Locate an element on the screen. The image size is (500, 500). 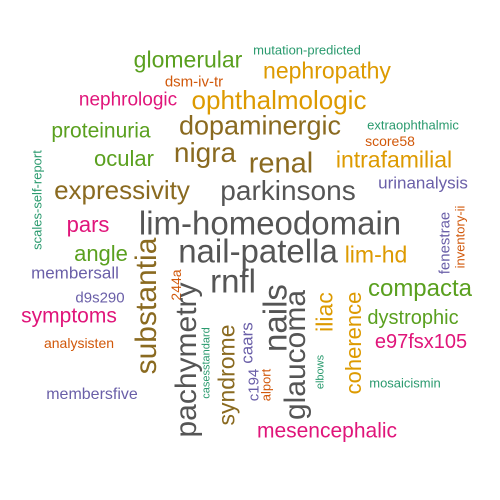
word-expressivity: expressivity is located at coordinates (122, 190).